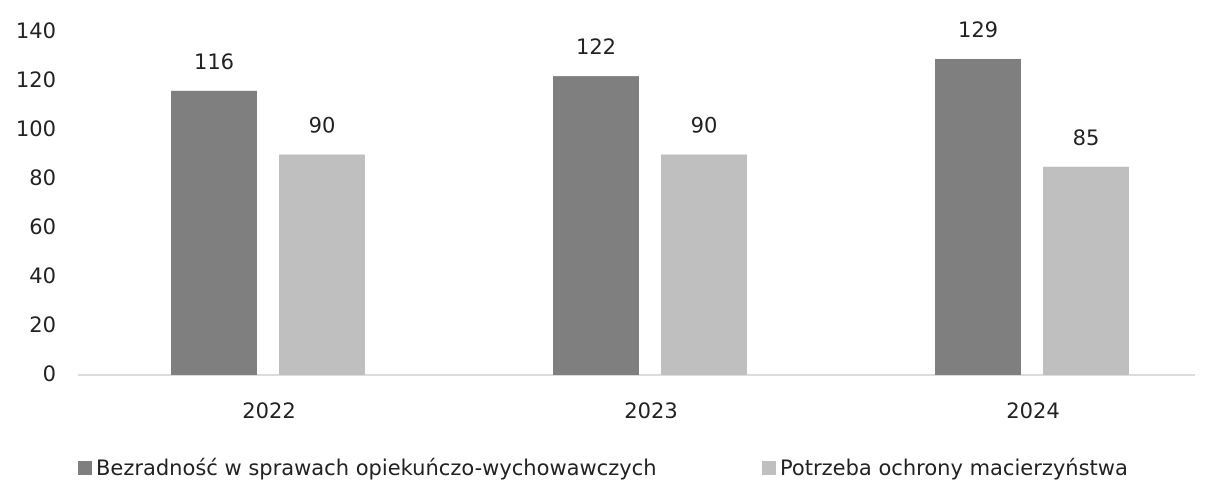 This screenshot has height=484, width=1211. Describe the element at coordinates (978, 30) in the screenshot. I see `data-label: 129` at that location.